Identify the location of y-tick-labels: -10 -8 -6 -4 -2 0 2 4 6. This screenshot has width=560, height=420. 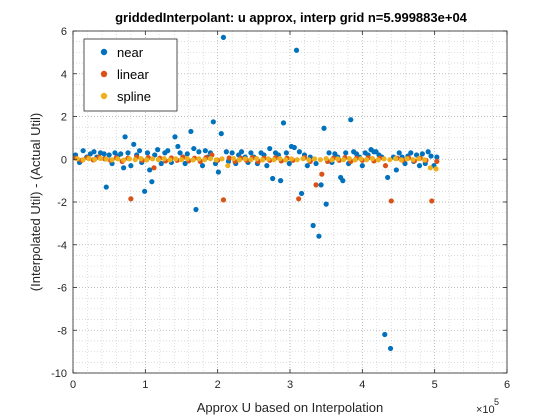
(59, 203).